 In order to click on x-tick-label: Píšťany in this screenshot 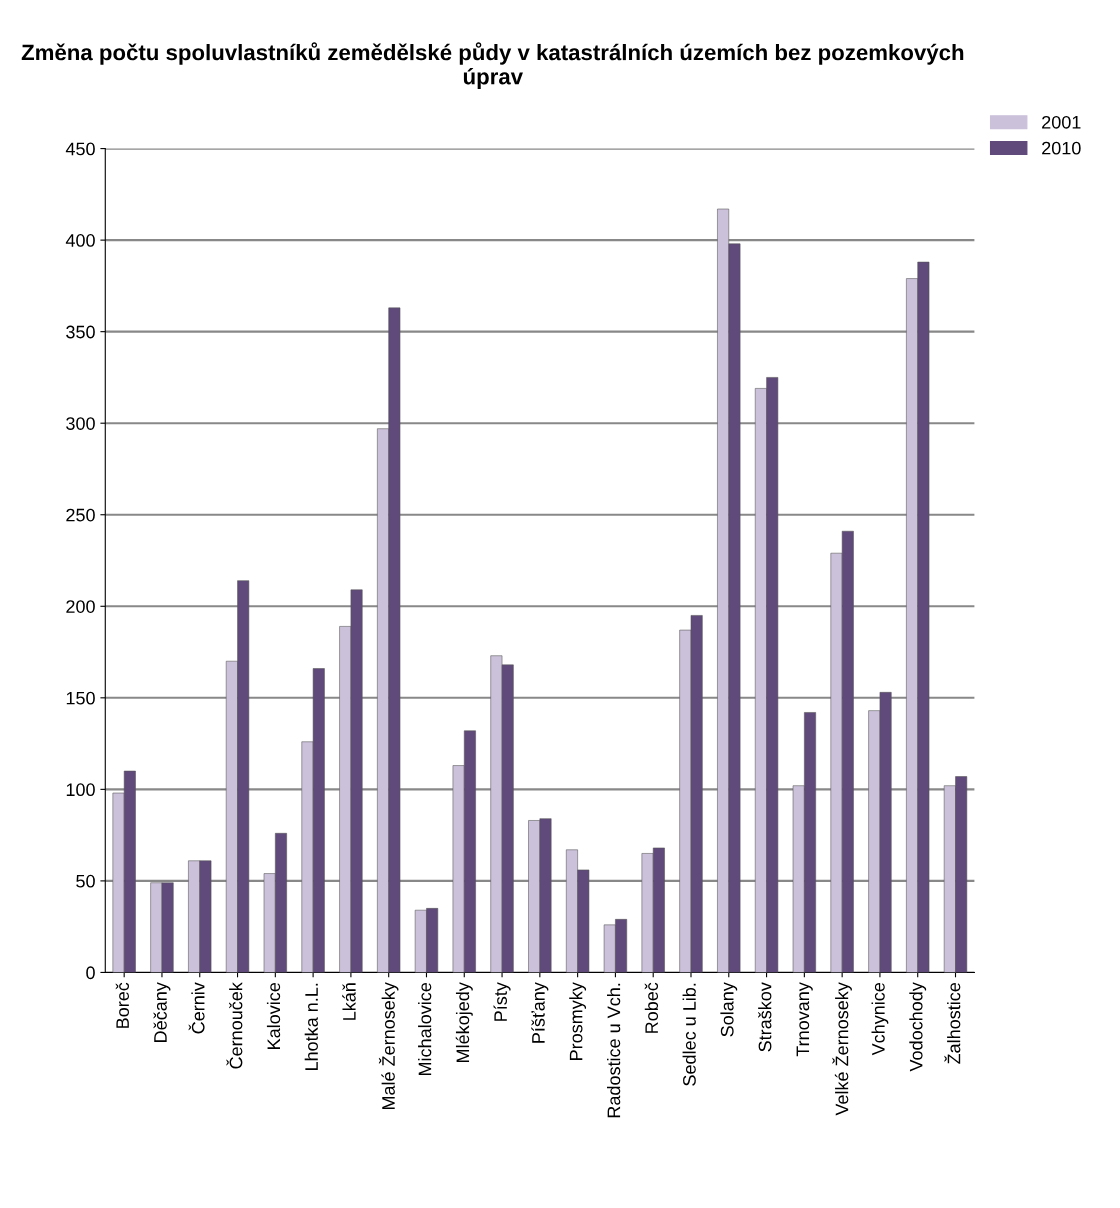, I will do `click(540, 1012)`.